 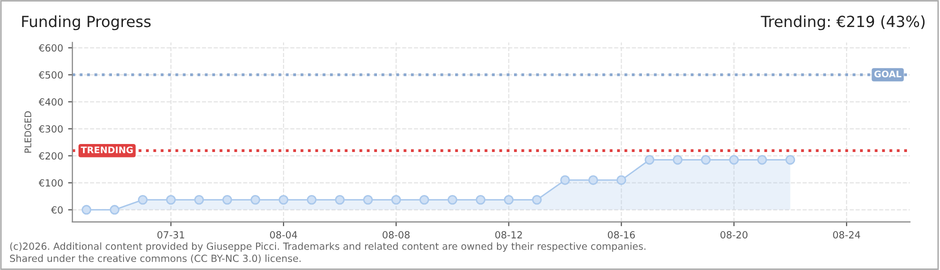 I want to click on y-tick-label: €300, so click(x=50, y=129).